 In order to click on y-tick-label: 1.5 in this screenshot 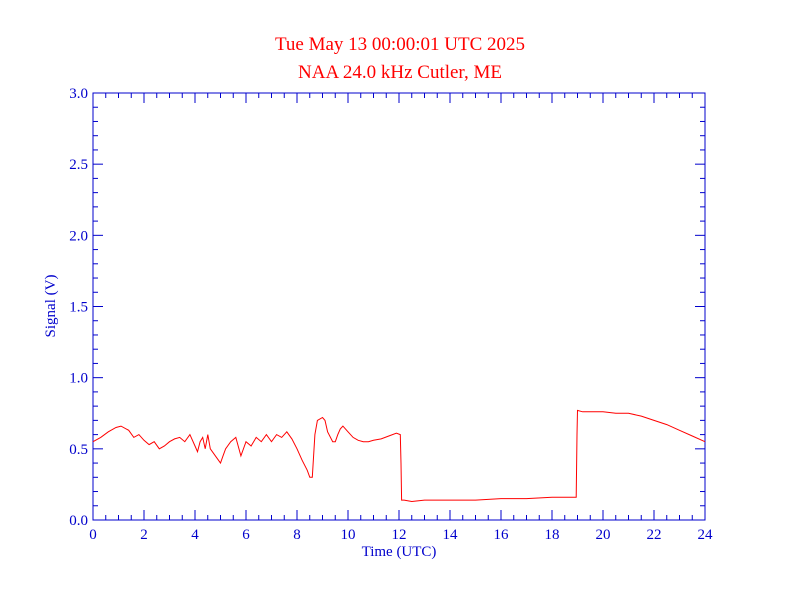, I will do `click(78, 308)`.